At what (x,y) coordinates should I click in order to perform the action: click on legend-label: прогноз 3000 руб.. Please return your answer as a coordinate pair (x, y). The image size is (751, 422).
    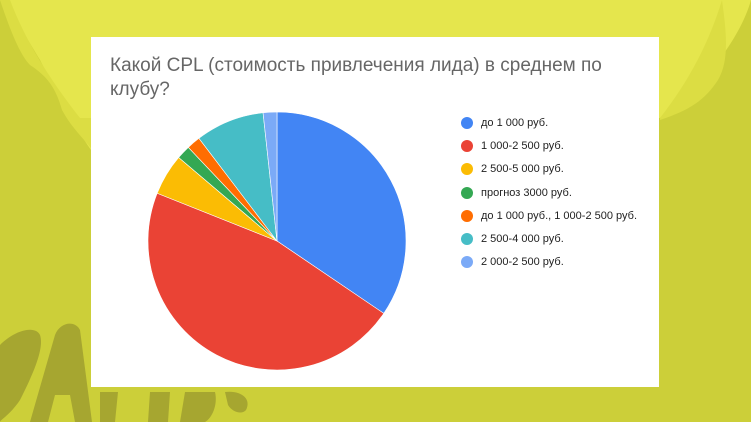
    Looking at the image, I should click on (526, 192).